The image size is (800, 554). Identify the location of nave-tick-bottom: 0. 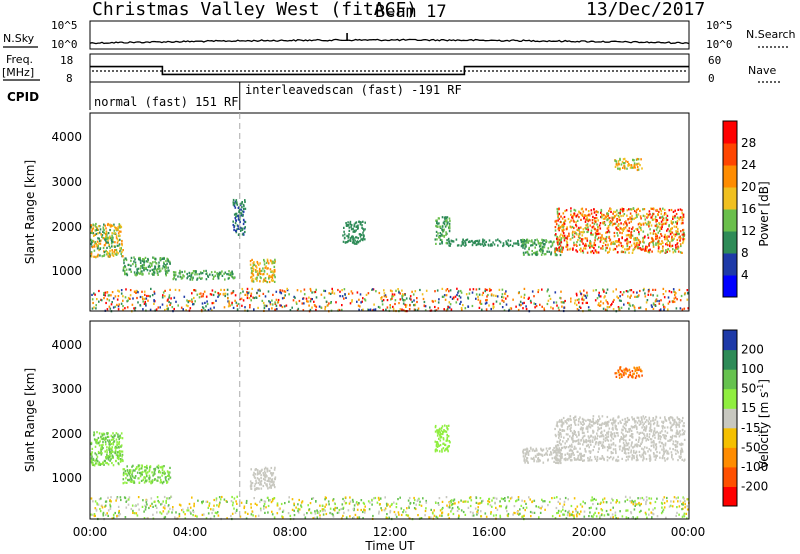
(711, 78).